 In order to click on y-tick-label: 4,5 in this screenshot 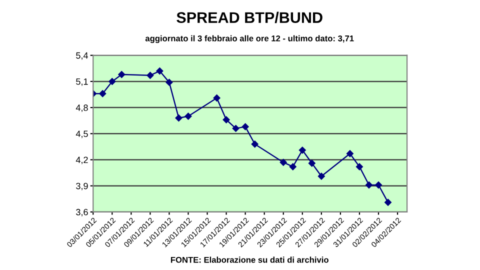, I will do `click(82, 134)`.